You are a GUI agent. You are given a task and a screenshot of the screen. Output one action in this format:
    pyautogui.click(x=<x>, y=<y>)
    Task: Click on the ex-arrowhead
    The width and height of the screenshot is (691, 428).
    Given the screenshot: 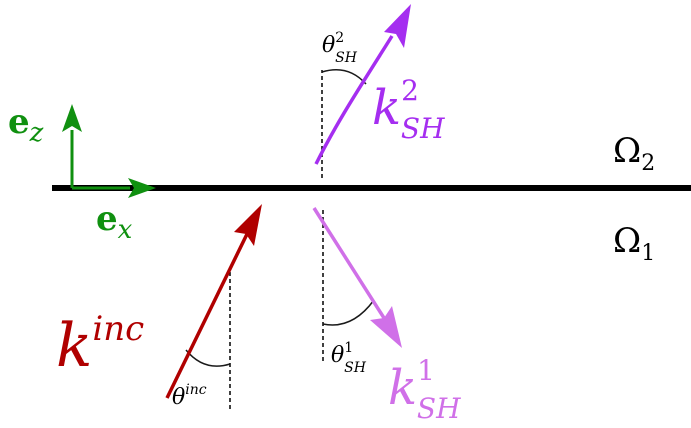 What is the action you would take?
    pyautogui.click(x=142, y=188)
    